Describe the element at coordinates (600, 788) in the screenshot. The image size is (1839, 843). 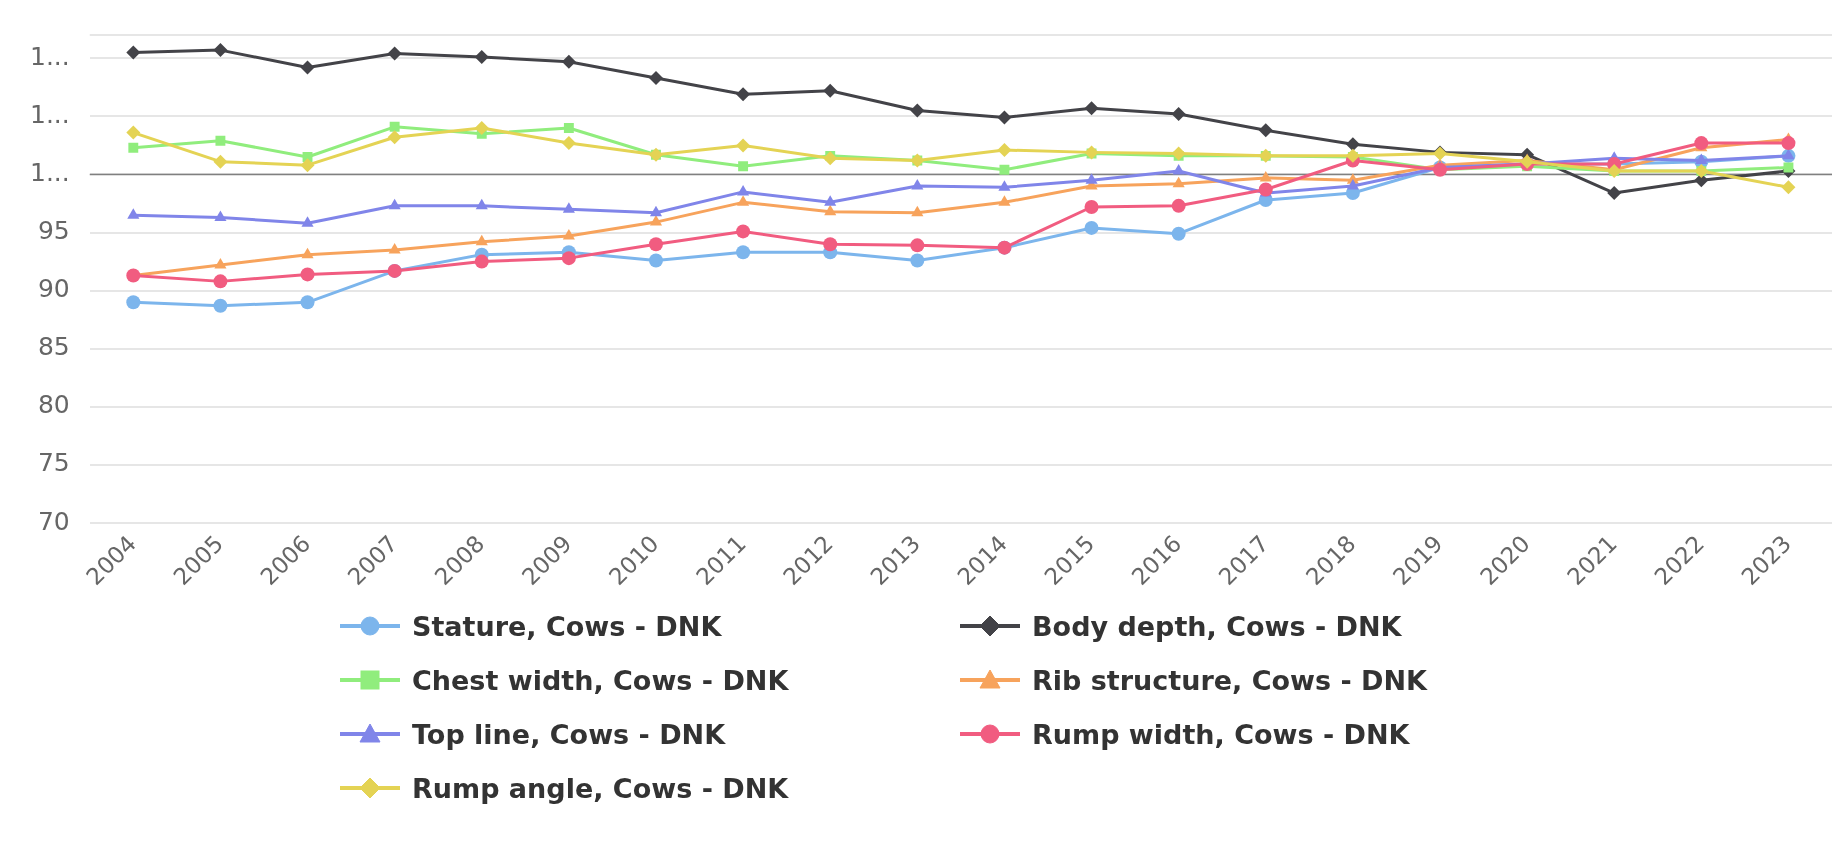
I see `legend-label: Rump angle, Cows - DNK` at that location.